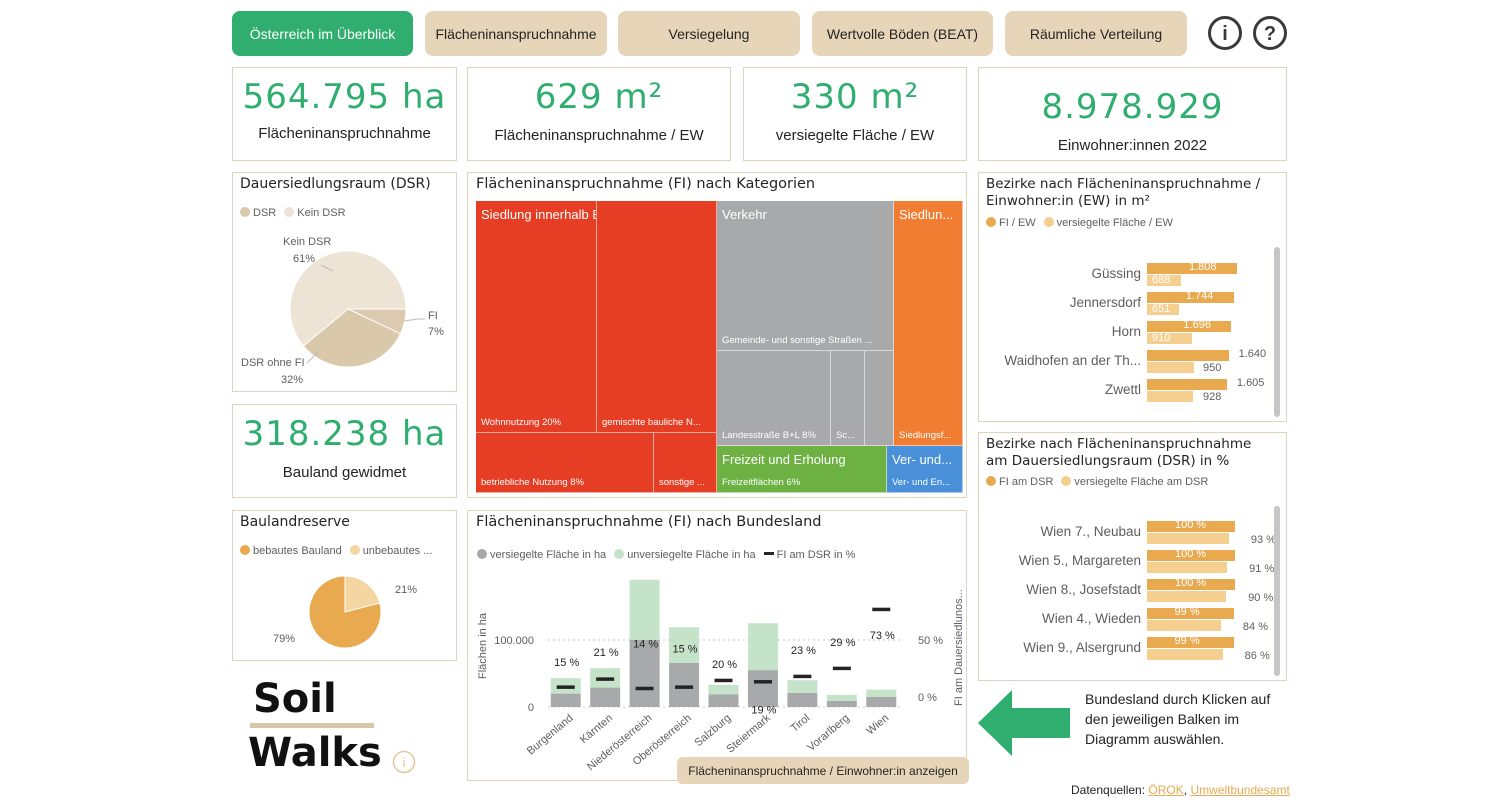 The height and width of the screenshot is (807, 1500). What do you see at coordinates (1096, 33) in the screenshot?
I see `tab-raeumliche-verteilung: Räumliche Verteilung` at bounding box center [1096, 33].